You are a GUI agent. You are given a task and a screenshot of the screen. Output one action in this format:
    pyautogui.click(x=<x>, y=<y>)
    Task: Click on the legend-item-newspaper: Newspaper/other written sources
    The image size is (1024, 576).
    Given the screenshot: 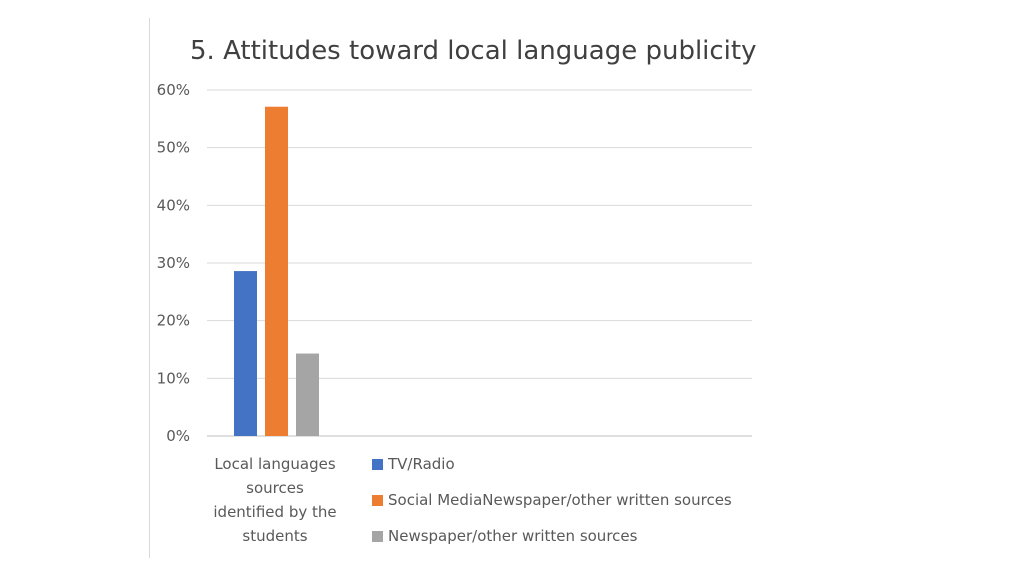 What is the action you would take?
    pyautogui.click(x=552, y=536)
    